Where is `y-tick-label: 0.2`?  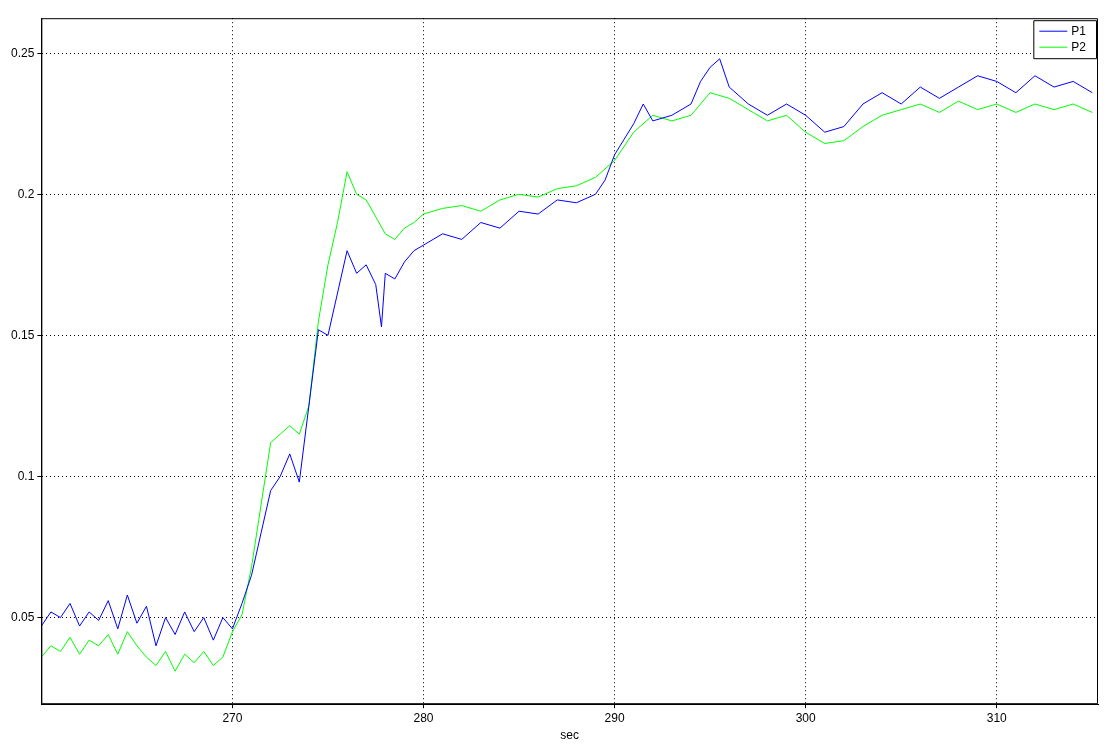 y-tick-label: 0.2 is located at coordinates (26, 193).